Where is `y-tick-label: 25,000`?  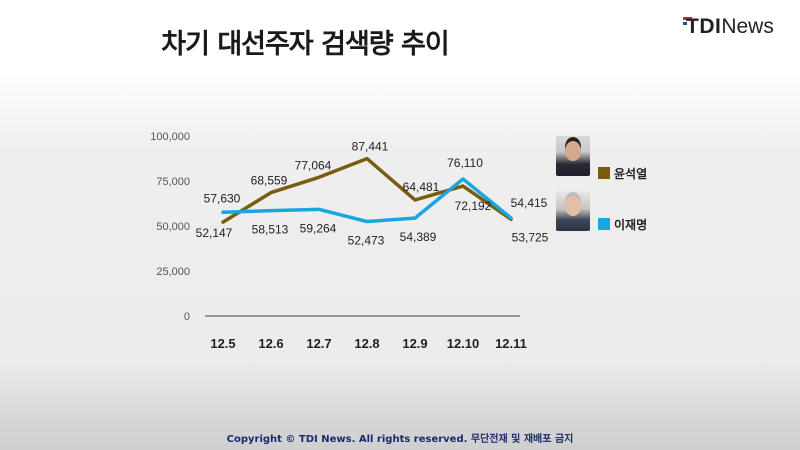 y-tick-label: 25,000 is located at coordinates (173, 272).